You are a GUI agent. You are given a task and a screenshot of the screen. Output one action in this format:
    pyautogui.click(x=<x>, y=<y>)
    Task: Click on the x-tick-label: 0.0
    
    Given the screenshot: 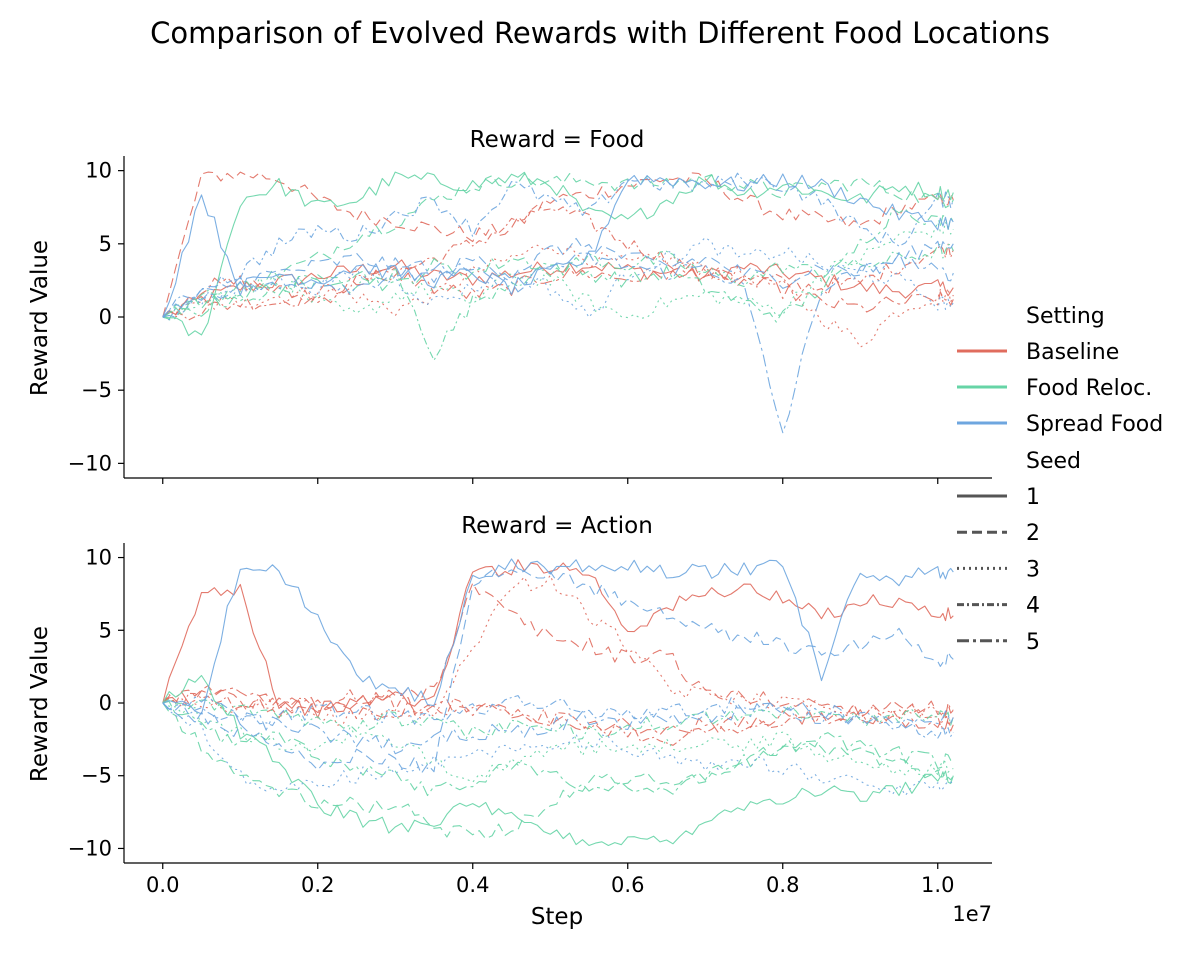 What is the action you would take?
    pyautogui.click(x=162, y=885)
    